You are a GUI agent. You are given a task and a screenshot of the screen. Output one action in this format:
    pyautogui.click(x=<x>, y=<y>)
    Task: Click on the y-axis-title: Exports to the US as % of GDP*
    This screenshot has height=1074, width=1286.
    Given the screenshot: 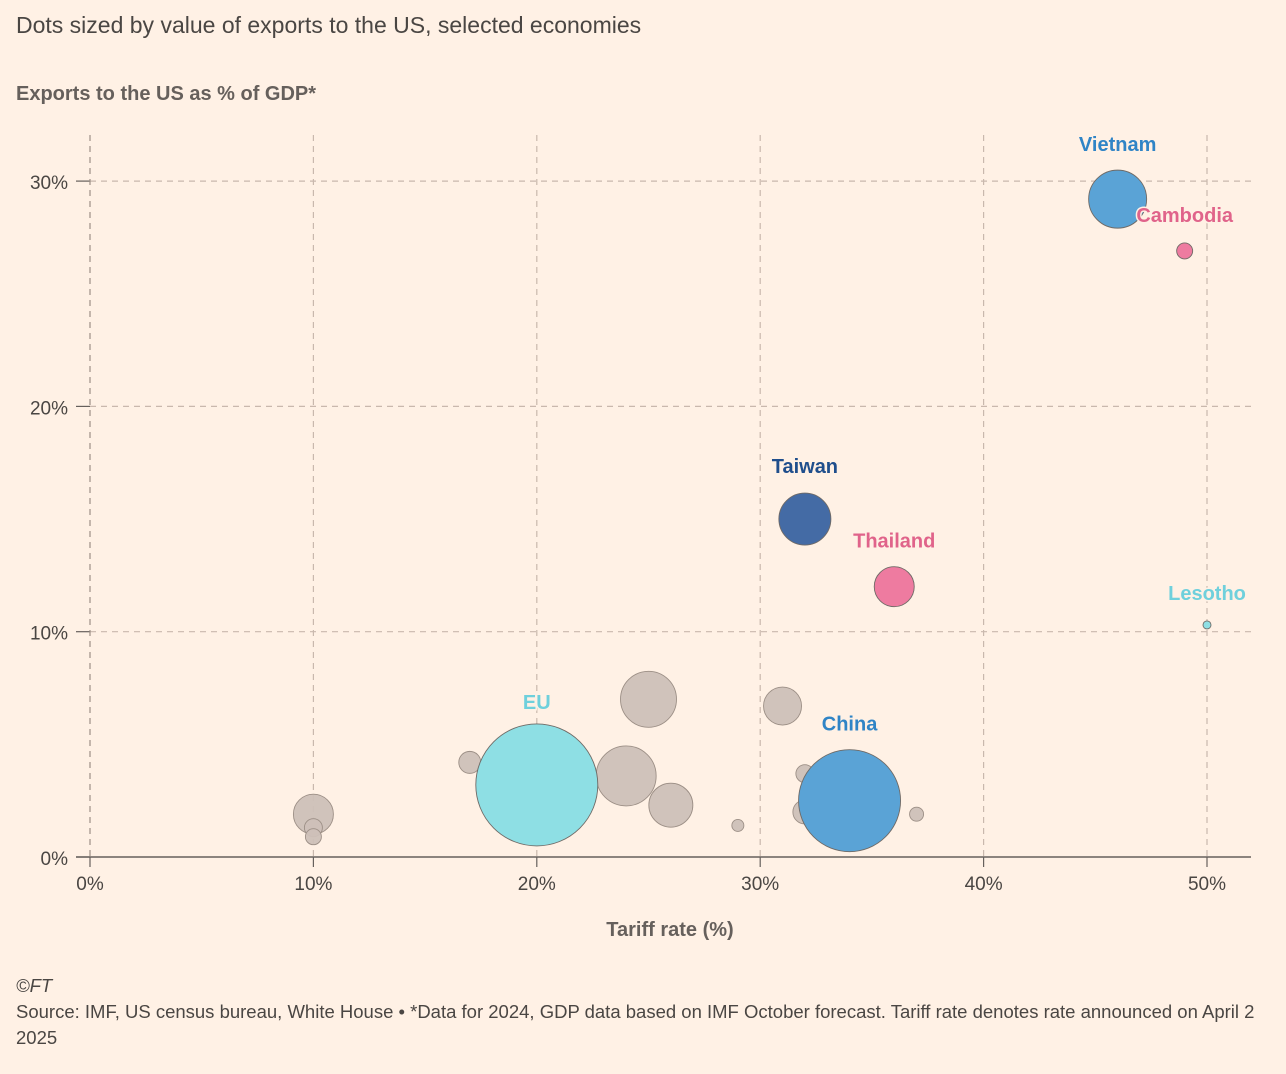 What is the action you would take?
    pyautogui.click(x=166, y=94)
    